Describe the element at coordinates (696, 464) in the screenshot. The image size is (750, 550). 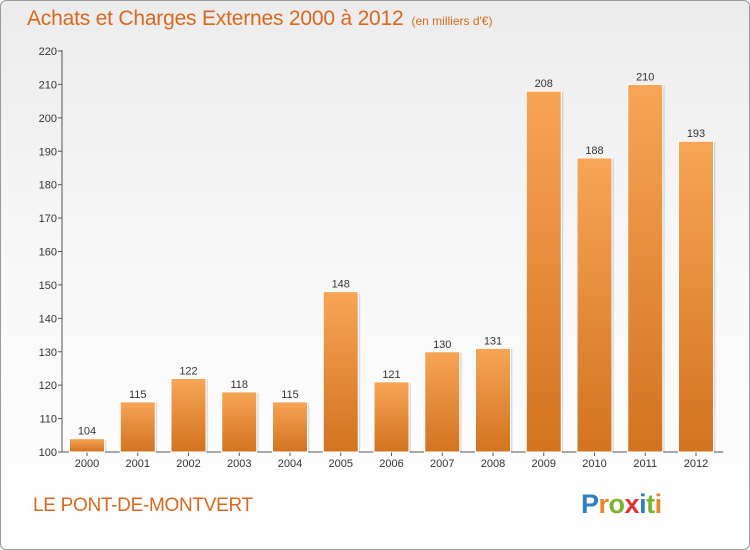
I see `x-tick-label: 2012` at that location.